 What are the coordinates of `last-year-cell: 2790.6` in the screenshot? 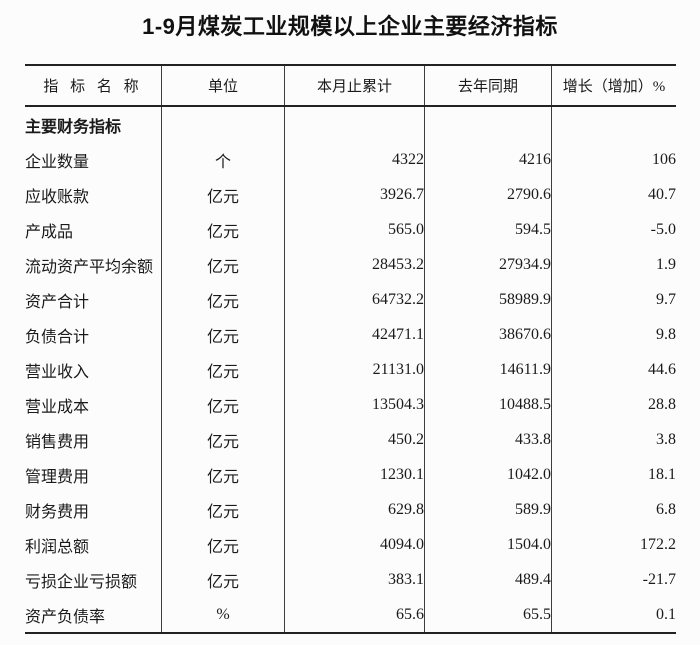 It's located at (488, 194).